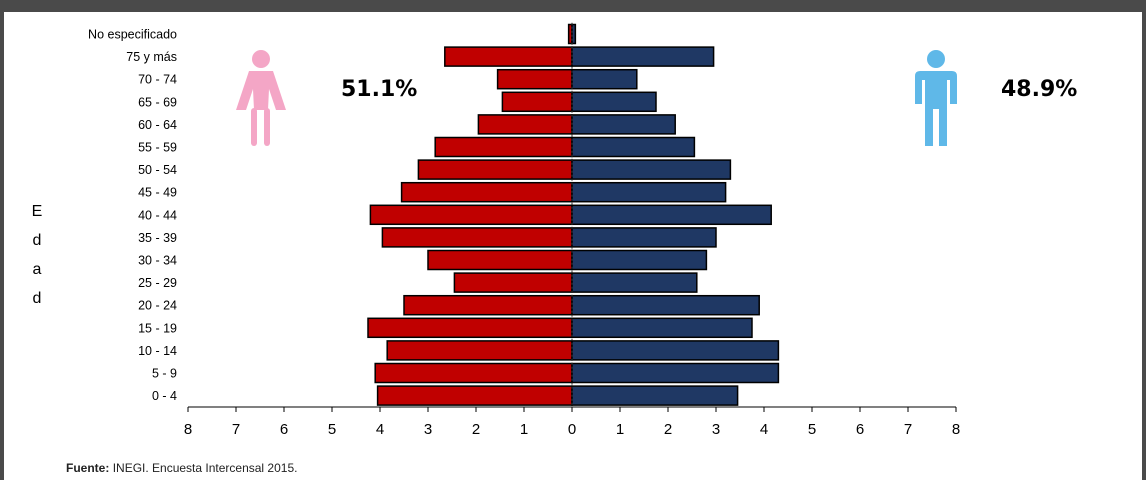 The width and height of the screenshot is (1146, 480). What do you see at coordinates (157, 238) in the screenshot?
I see `category-label: 35 - 39` at bounding box center [157, 238].